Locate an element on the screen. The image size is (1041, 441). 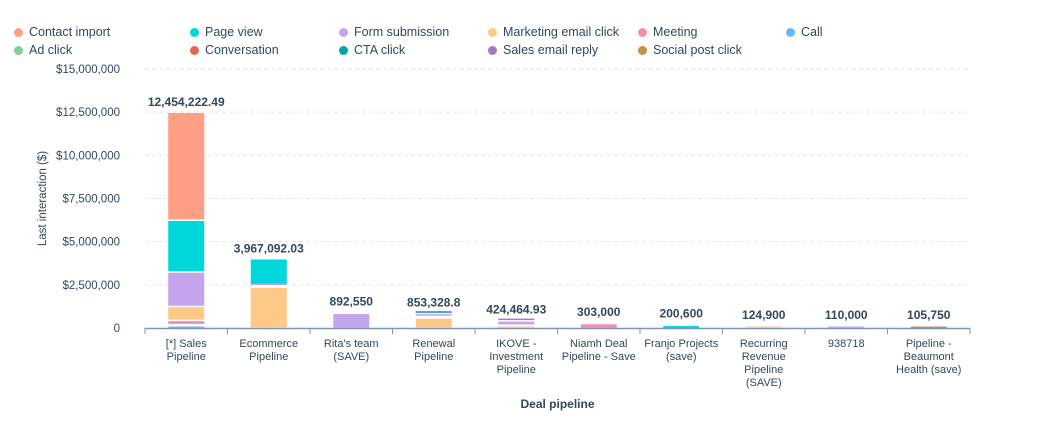
total-data-label: 12,454,222.49 is located at coordinates (186, 102).